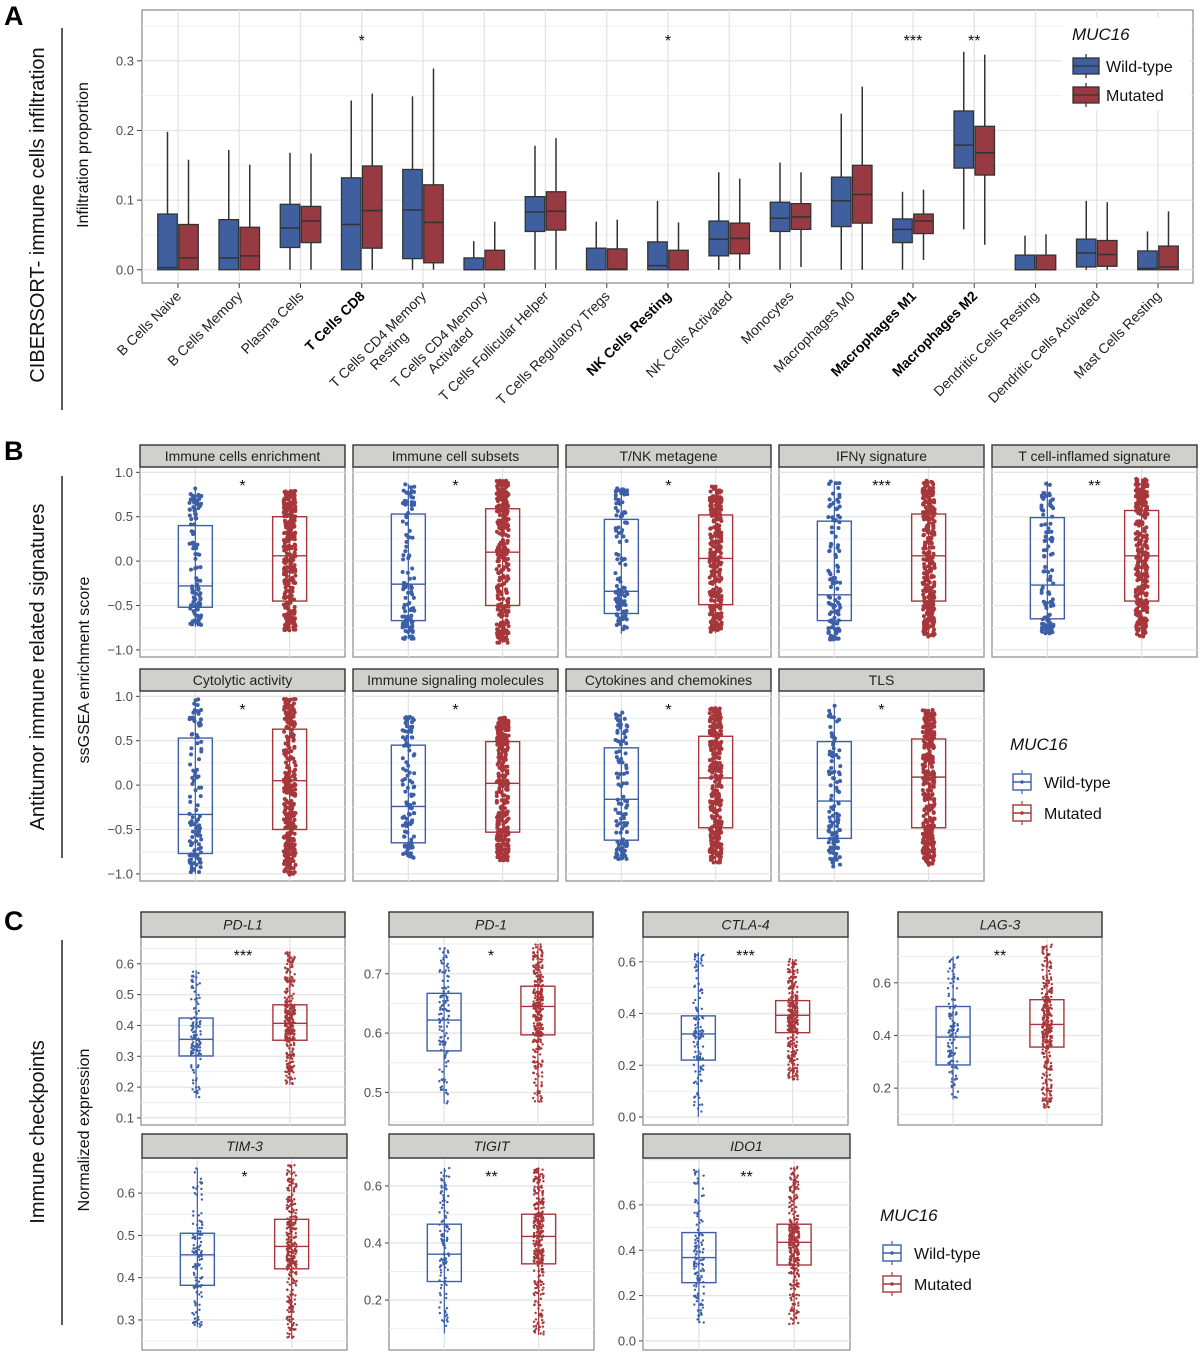 The height and width of the screenshot is (1353, 1200). Describe the element at coordinates (455, 551) in the screenshot. I see `facet-panel: Immune cell subsets*` at that location.